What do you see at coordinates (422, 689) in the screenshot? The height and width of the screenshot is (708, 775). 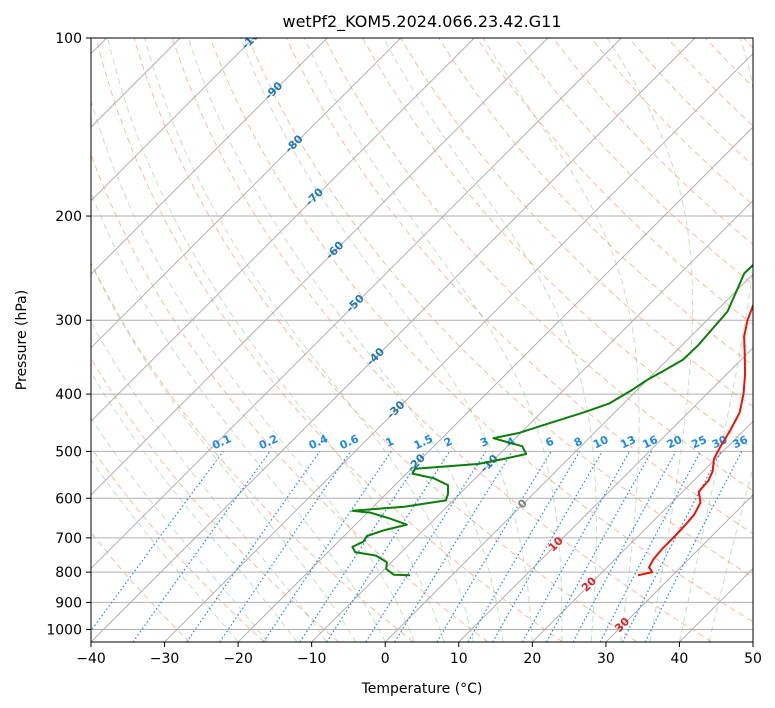 I see `x-axis-title: Temperature (°C)` at bounding box center [422, 689].